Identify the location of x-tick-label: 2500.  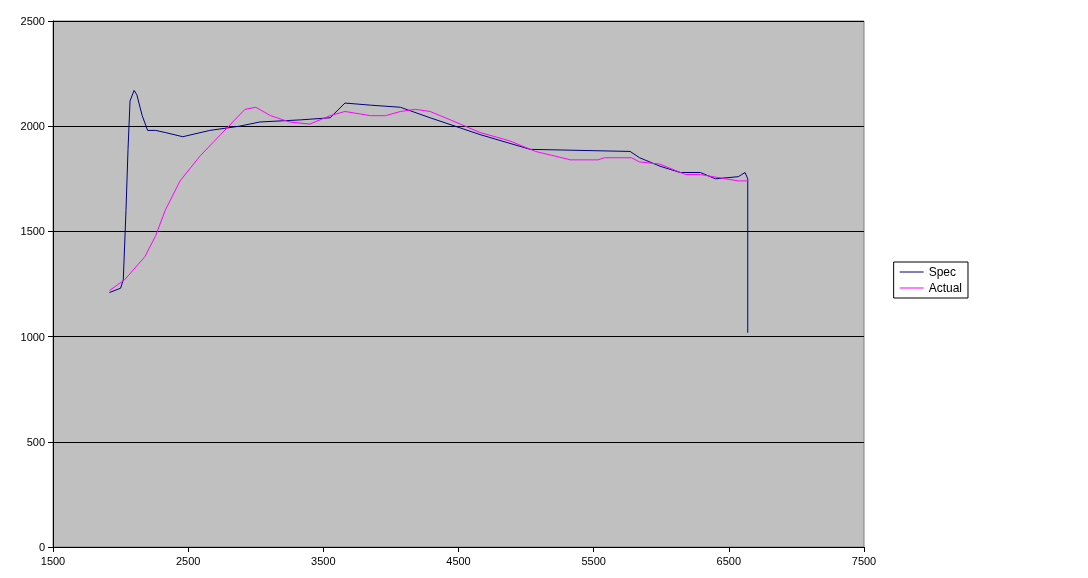
(188, 560).